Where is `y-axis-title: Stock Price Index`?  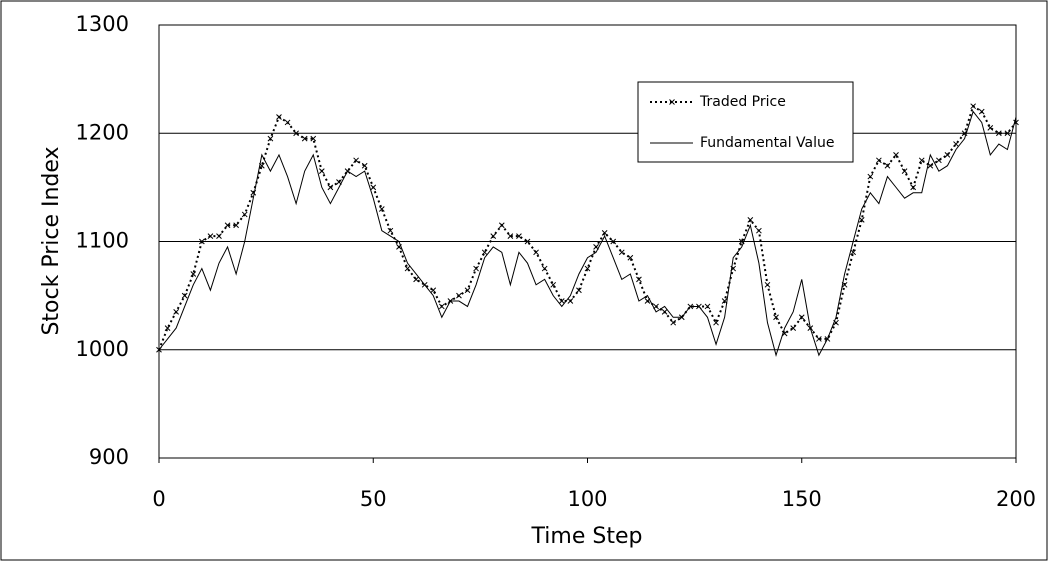 y-axis-title: Stock Price Index is located at coordinates (51, 240).